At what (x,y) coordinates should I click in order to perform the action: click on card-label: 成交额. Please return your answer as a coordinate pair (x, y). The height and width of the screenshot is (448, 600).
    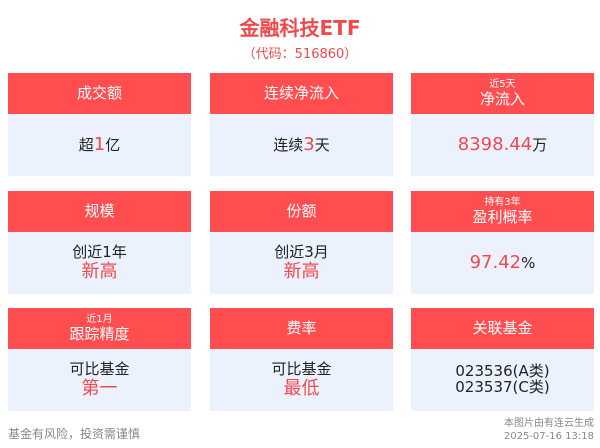
    Looking at the image, I should click on (99, 92).